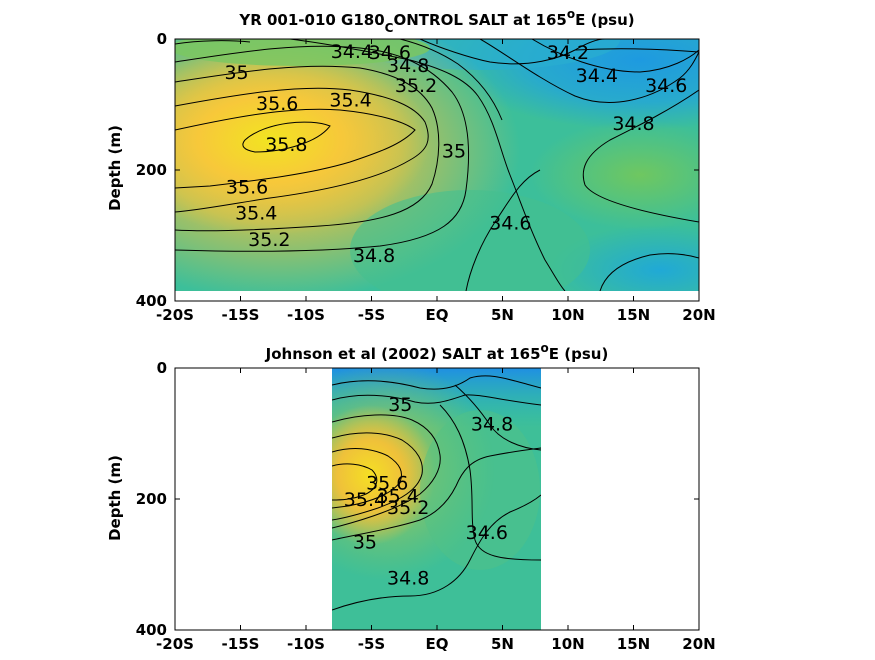 Image resolution: width=875 pixels, height=660 pixels. I want to click on panel-2-ytick-labels: 0 200 400, so click(151, 499).